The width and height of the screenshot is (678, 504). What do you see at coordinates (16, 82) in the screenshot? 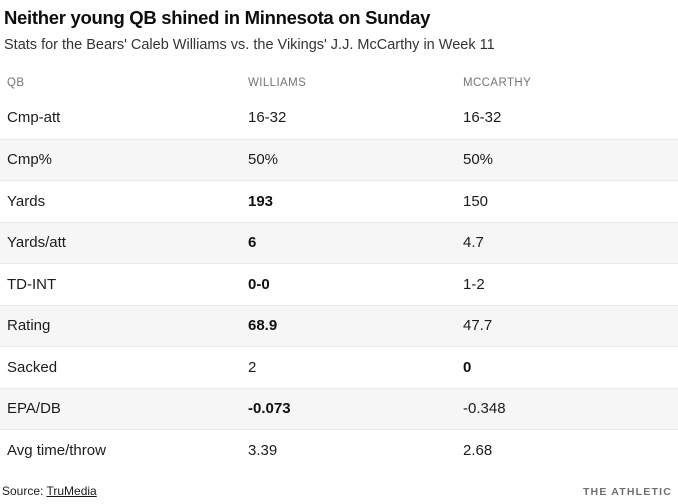
I see `column-header-qb: QB` at bounding box center [16, 82].